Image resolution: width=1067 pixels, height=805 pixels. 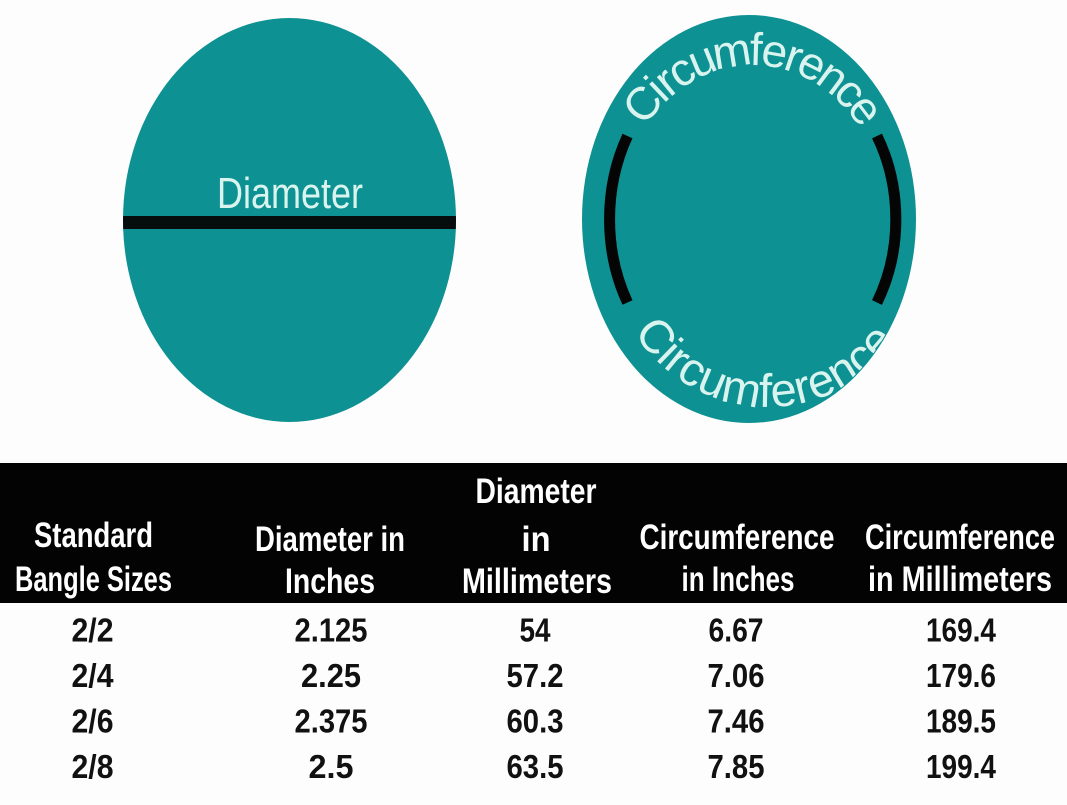 What do you see at coordinates (736, 675) in the screenshot?
I see `svg-text: 7.06` at bounding box center [736, 675].